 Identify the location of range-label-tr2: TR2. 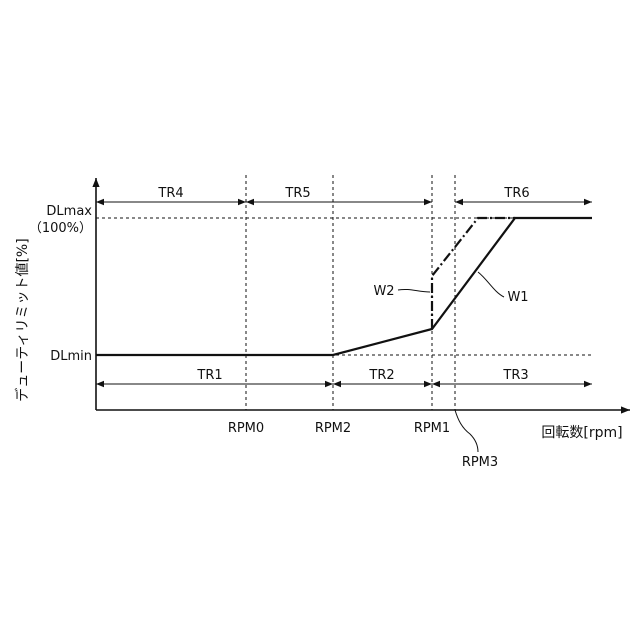
(381, 375).